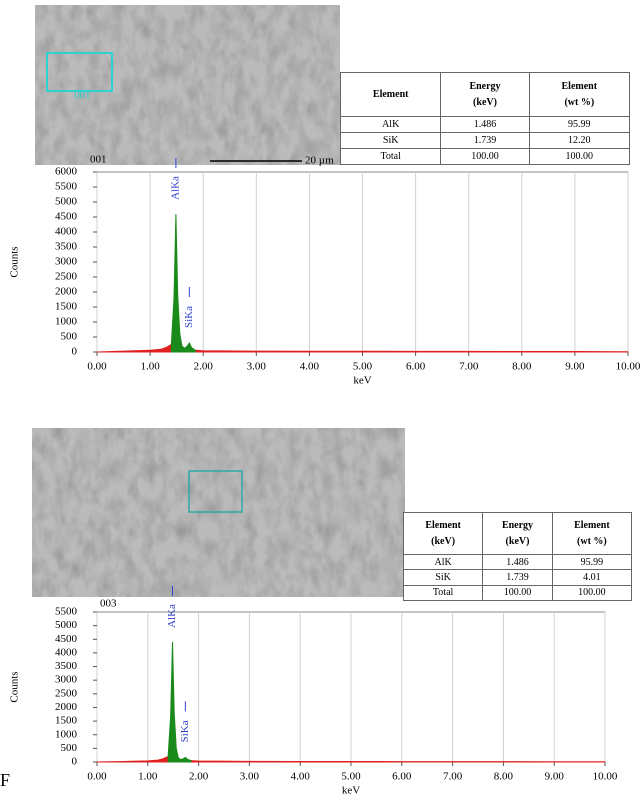  I want to click on table-row: AlK 1.486 95.99, so click(485, 124).